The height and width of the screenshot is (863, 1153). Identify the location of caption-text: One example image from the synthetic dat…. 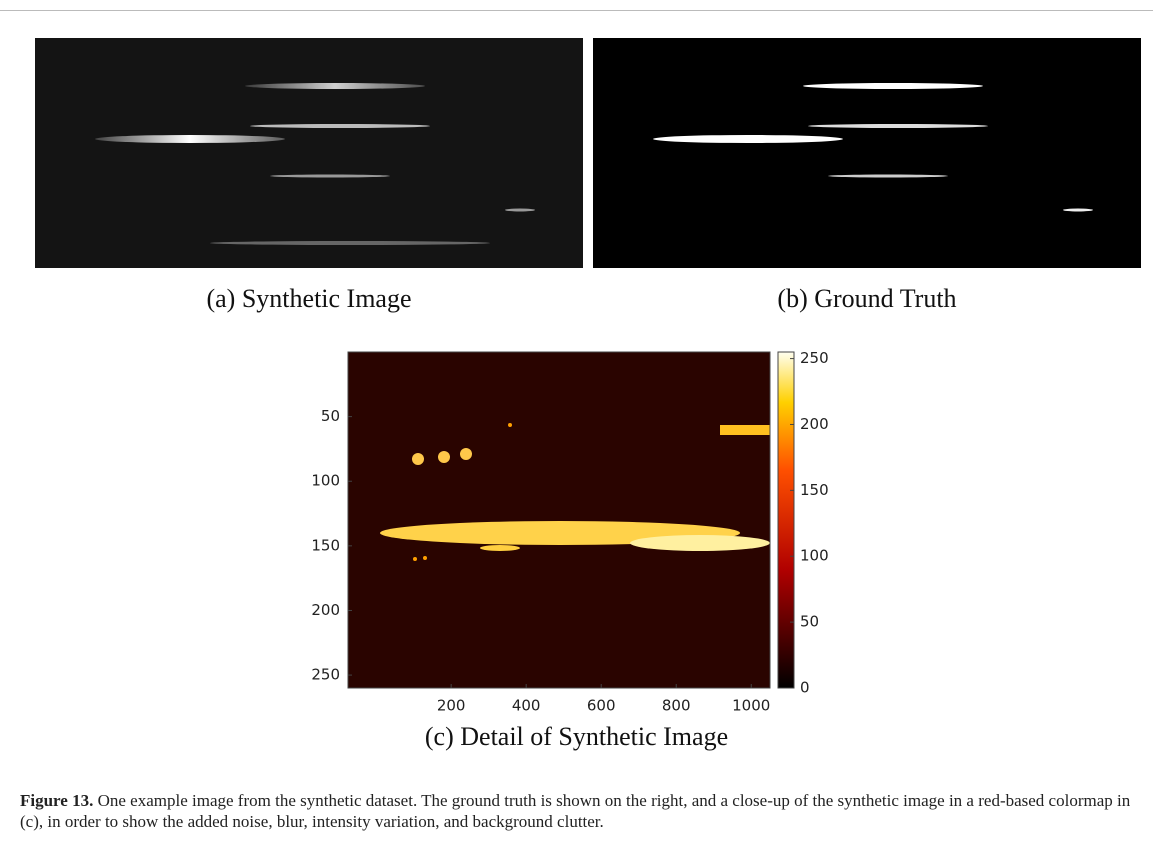
(575, 811).